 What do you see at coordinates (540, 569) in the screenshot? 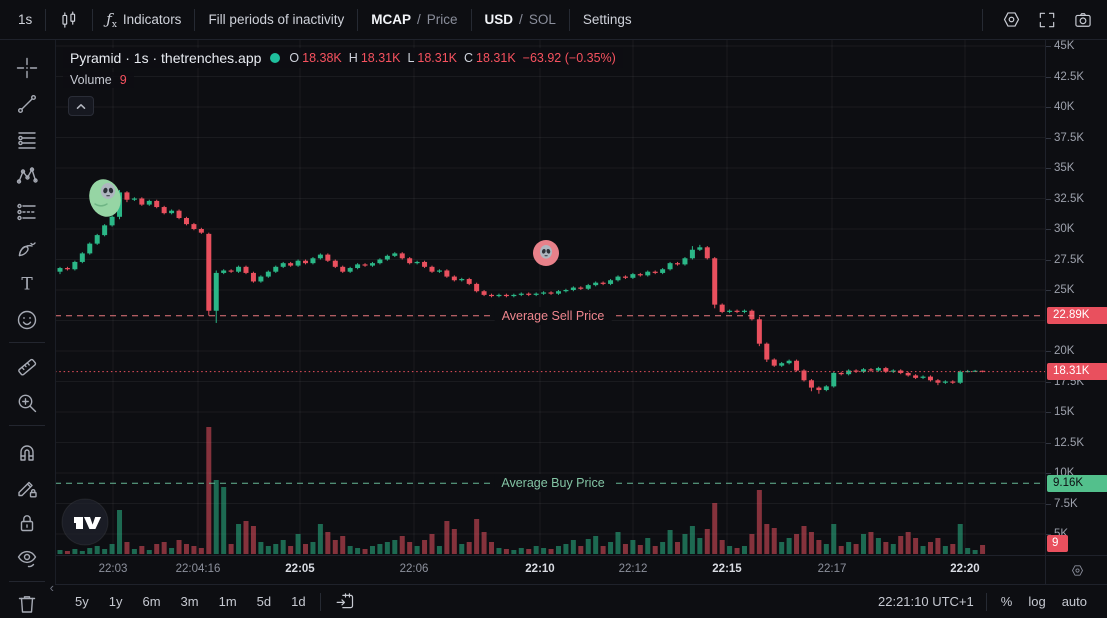
I see `time-tick-label: 22:10` at bounding box center [540, 569].